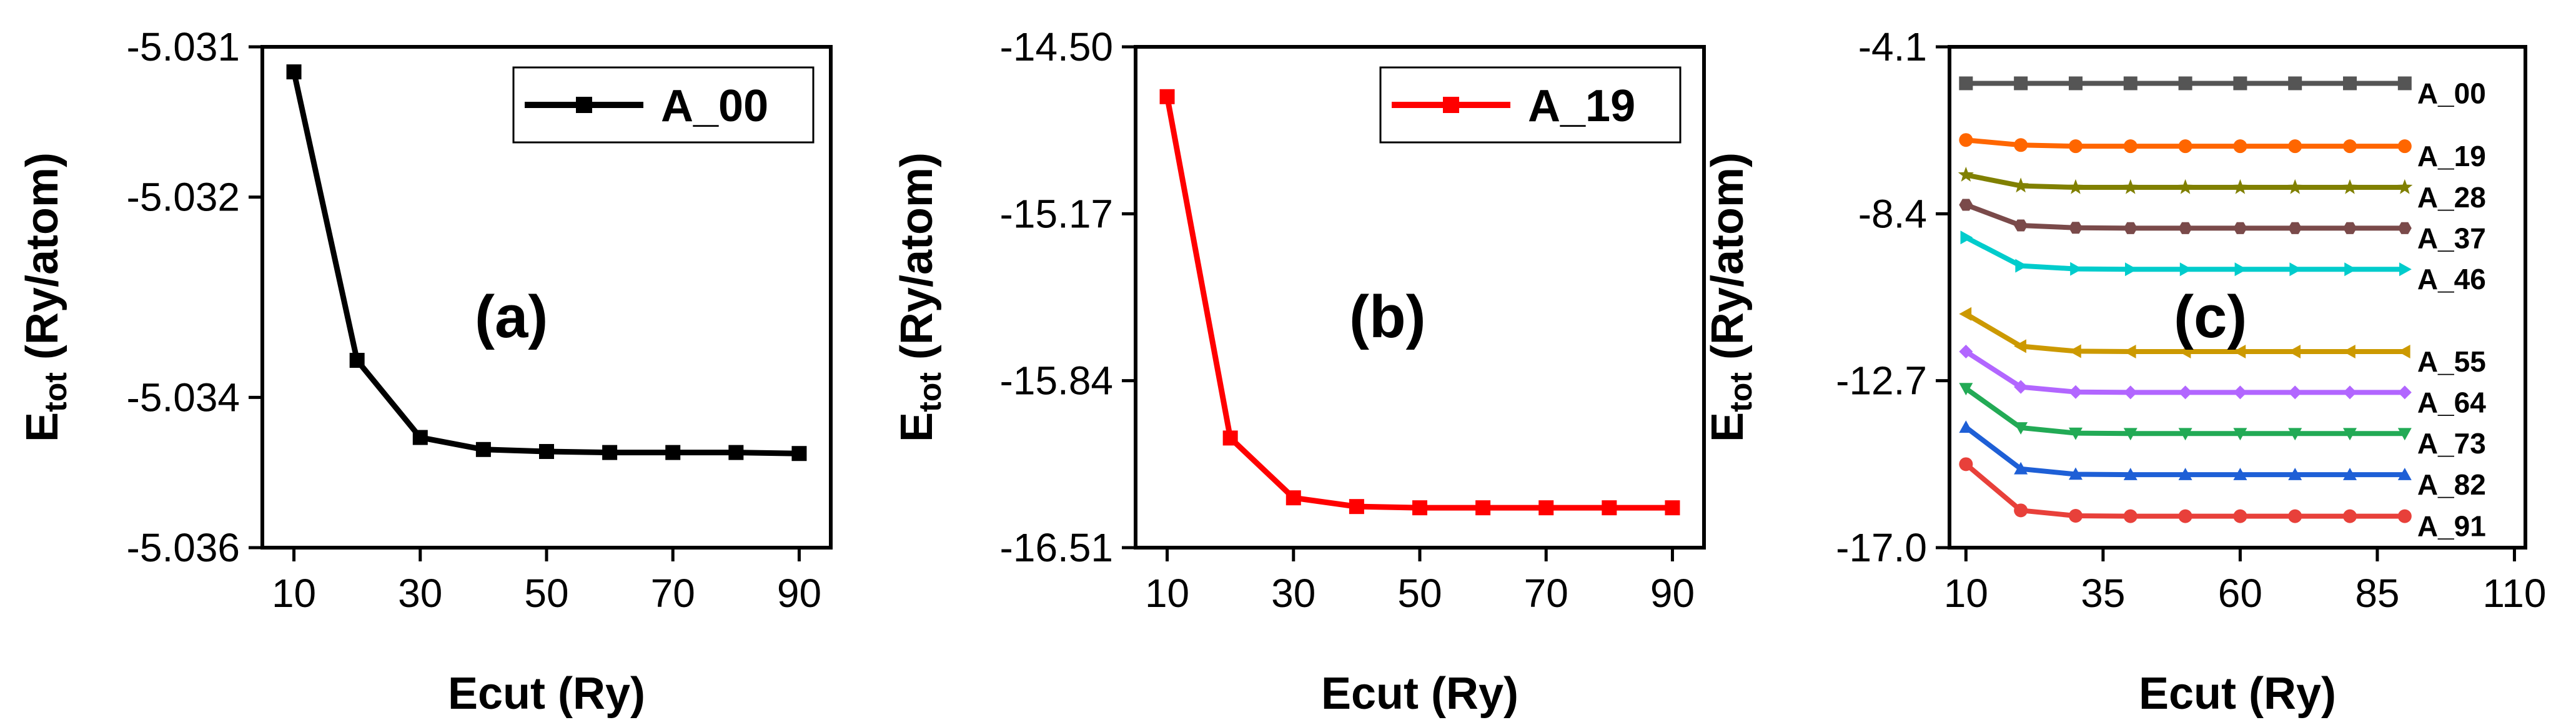 This screenshot has height=725, width=2576. What do you see at coordinates (2451, 197) in the screenshot?
I see `series-label-A_28: A_28` at bounding box center [2451, 197].